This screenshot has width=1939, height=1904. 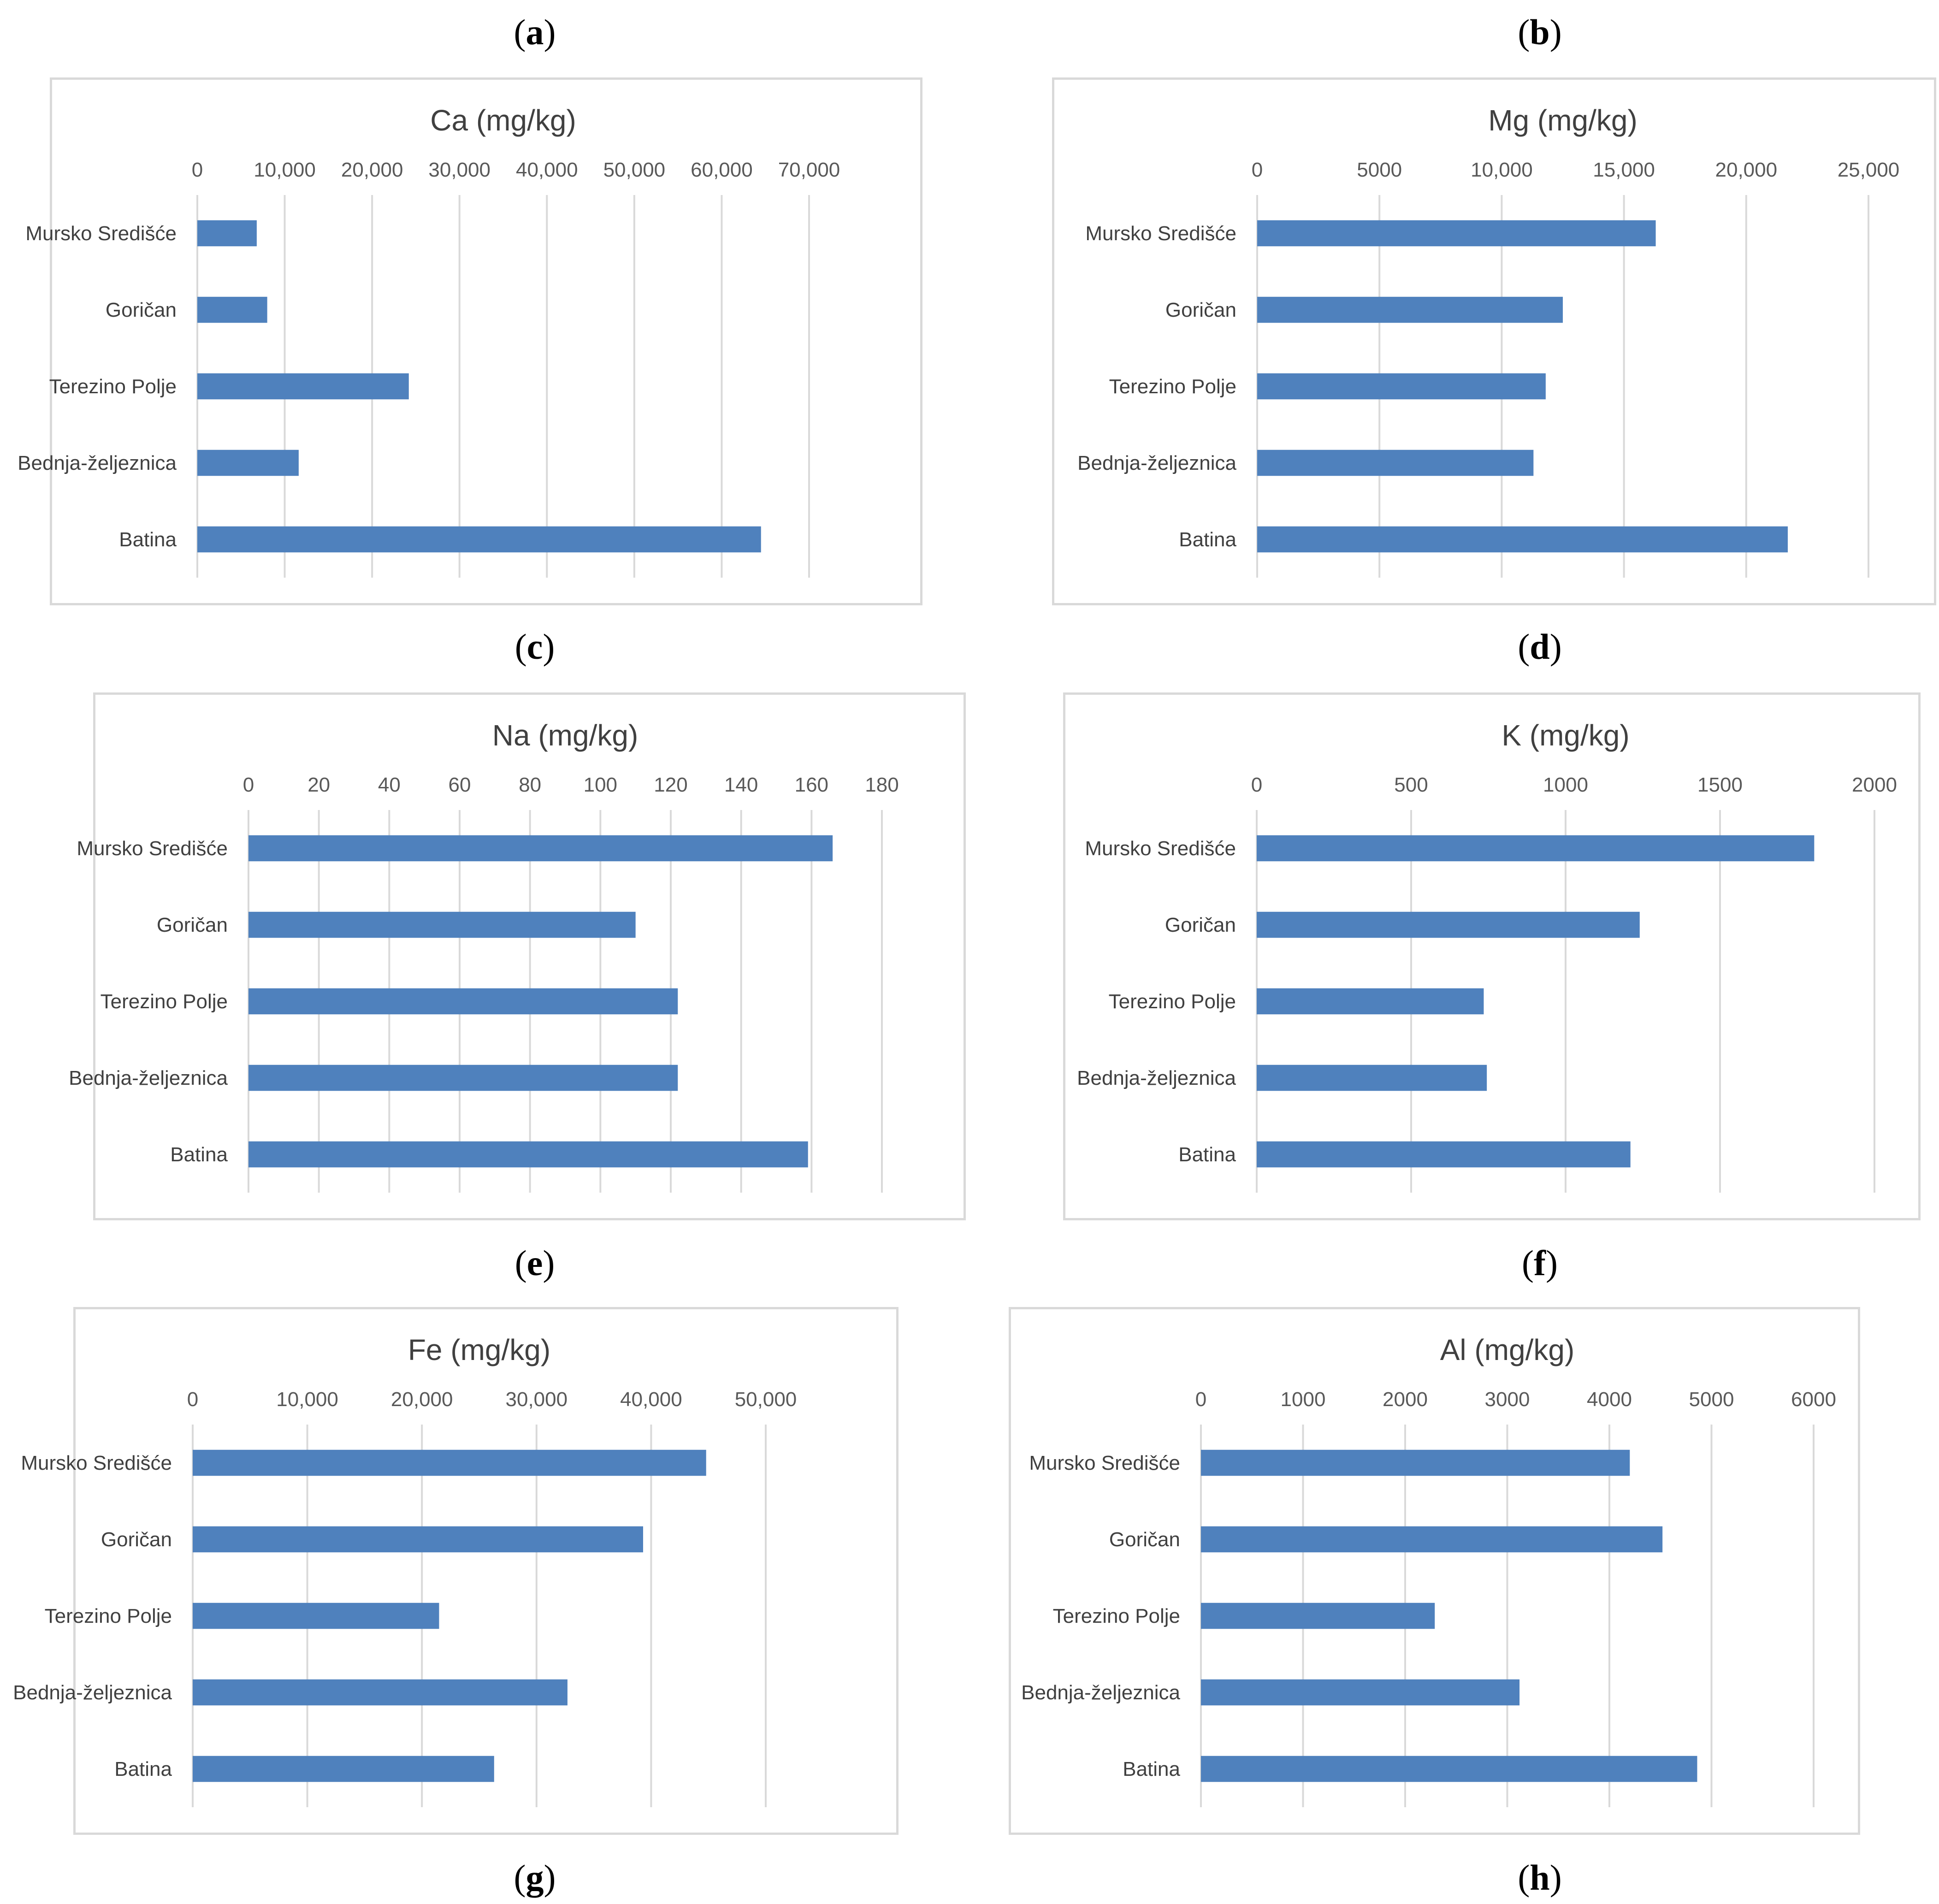 I want to click on tick-label: 40, so click(x=389, y=785).